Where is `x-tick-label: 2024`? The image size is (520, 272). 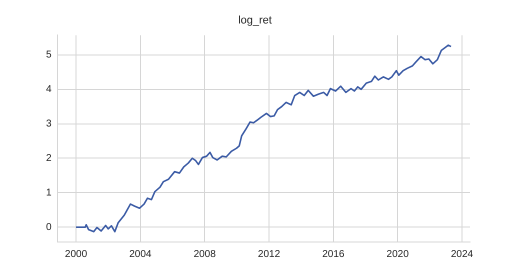
x-tick-label: 2024 is located at coordinates (462, 254).